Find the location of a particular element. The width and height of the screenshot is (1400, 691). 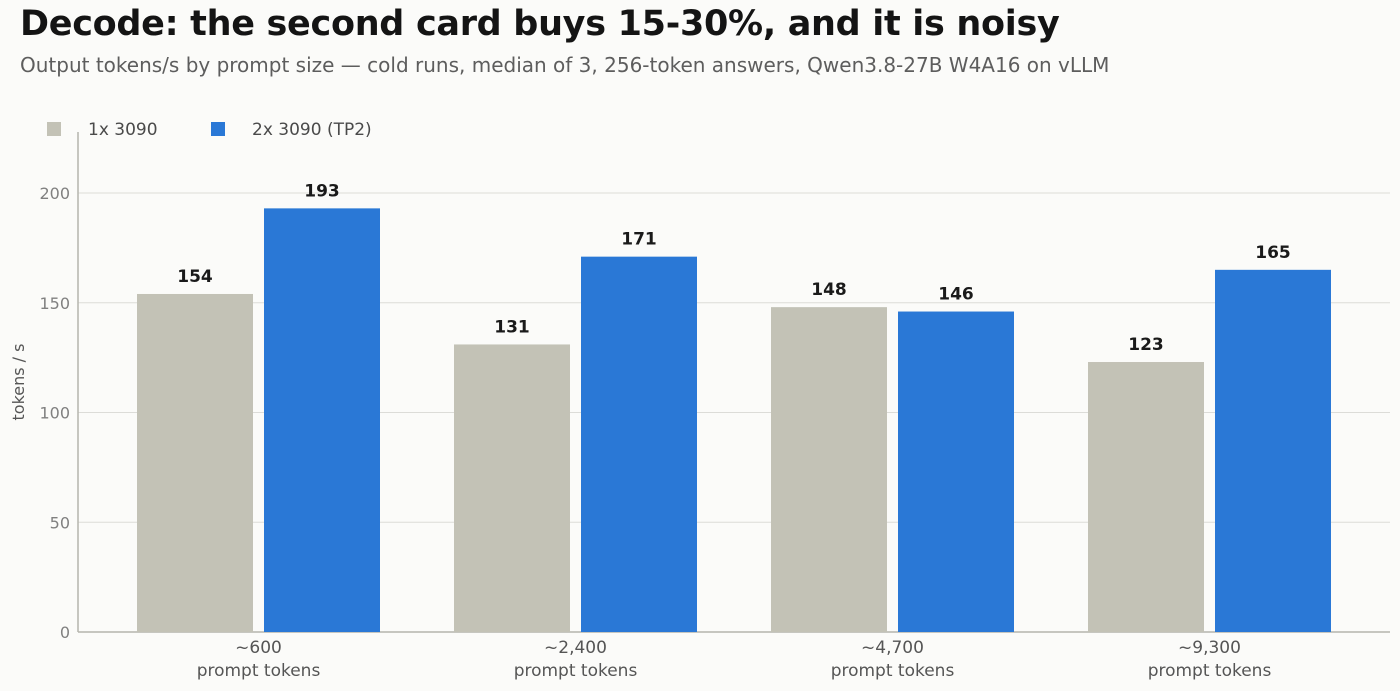

x-tick-label: ~4,700 is located at coordinates (892, 648).